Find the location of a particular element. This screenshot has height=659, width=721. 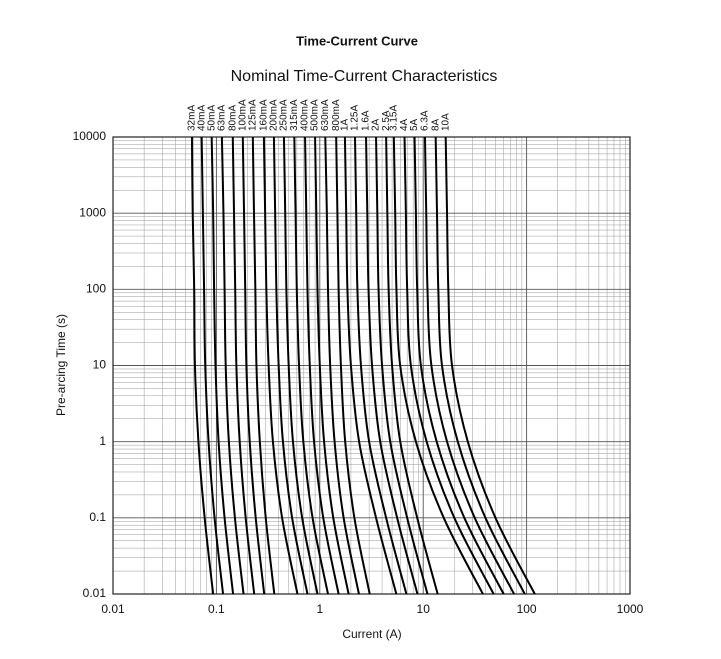

chart-title: Time-Current Curve is located at coordinates (357, 40).